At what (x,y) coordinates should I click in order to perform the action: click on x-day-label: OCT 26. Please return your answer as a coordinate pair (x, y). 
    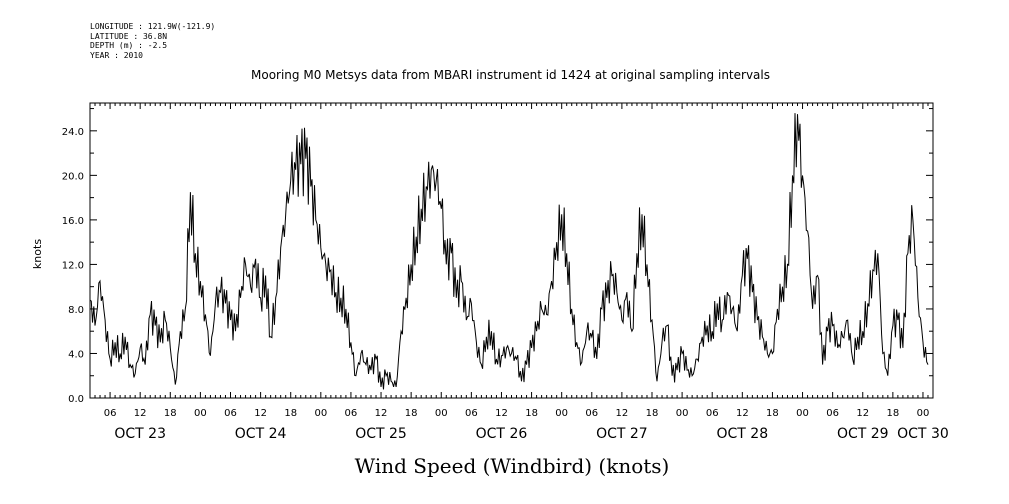
    Looking at the image, I should click on (502, 434).